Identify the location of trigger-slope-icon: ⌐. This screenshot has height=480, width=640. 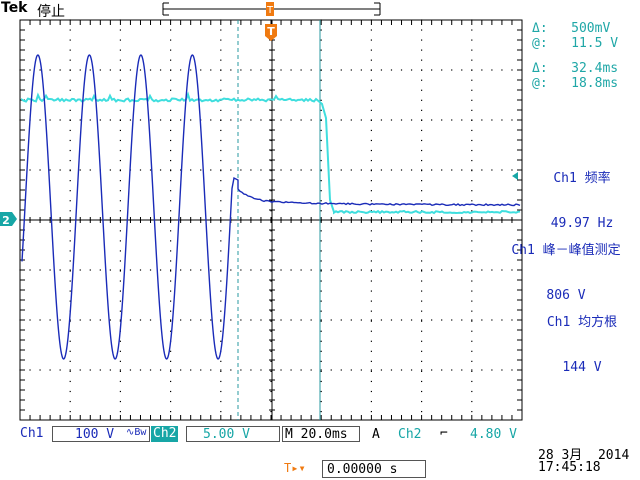
(444, 433).